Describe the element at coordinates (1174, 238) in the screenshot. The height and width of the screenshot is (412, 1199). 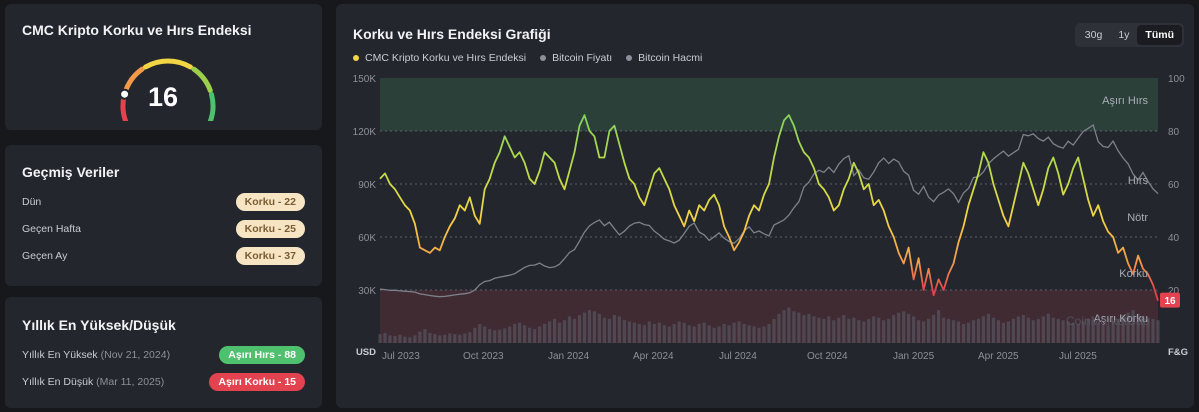
I see `right-axis-tick: 40` at that location.